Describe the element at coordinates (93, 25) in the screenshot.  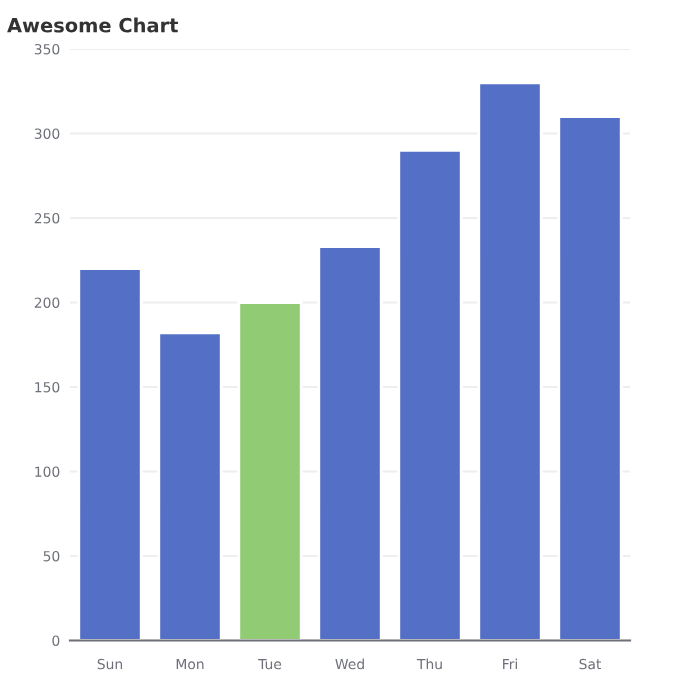
I see `chart-title: Awesome Chart` at that location.